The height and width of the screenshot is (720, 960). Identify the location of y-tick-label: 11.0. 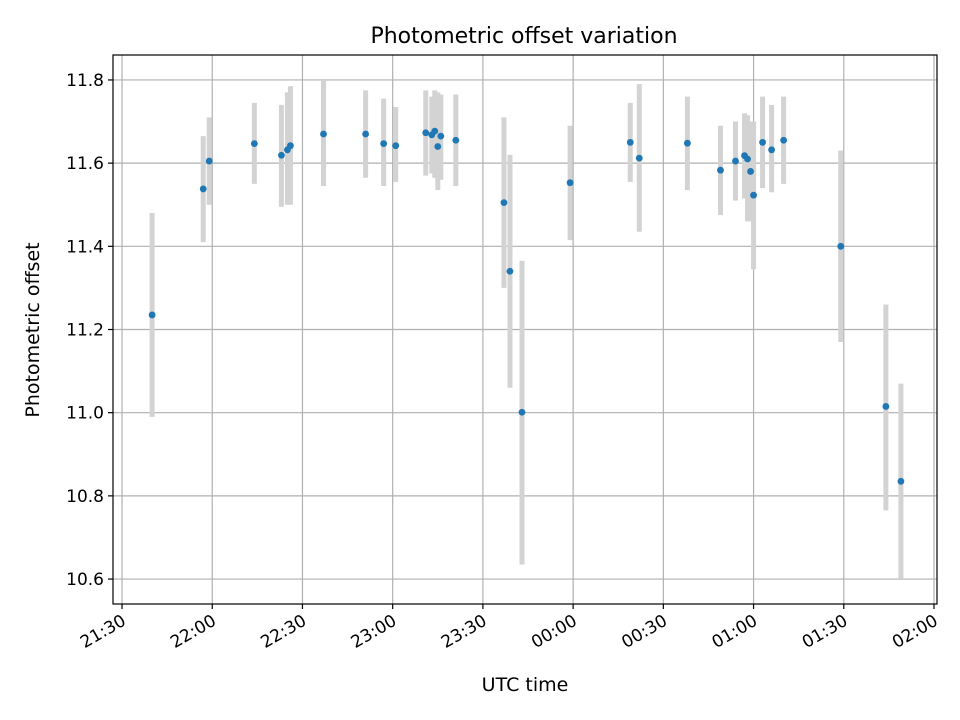
(85, 414).